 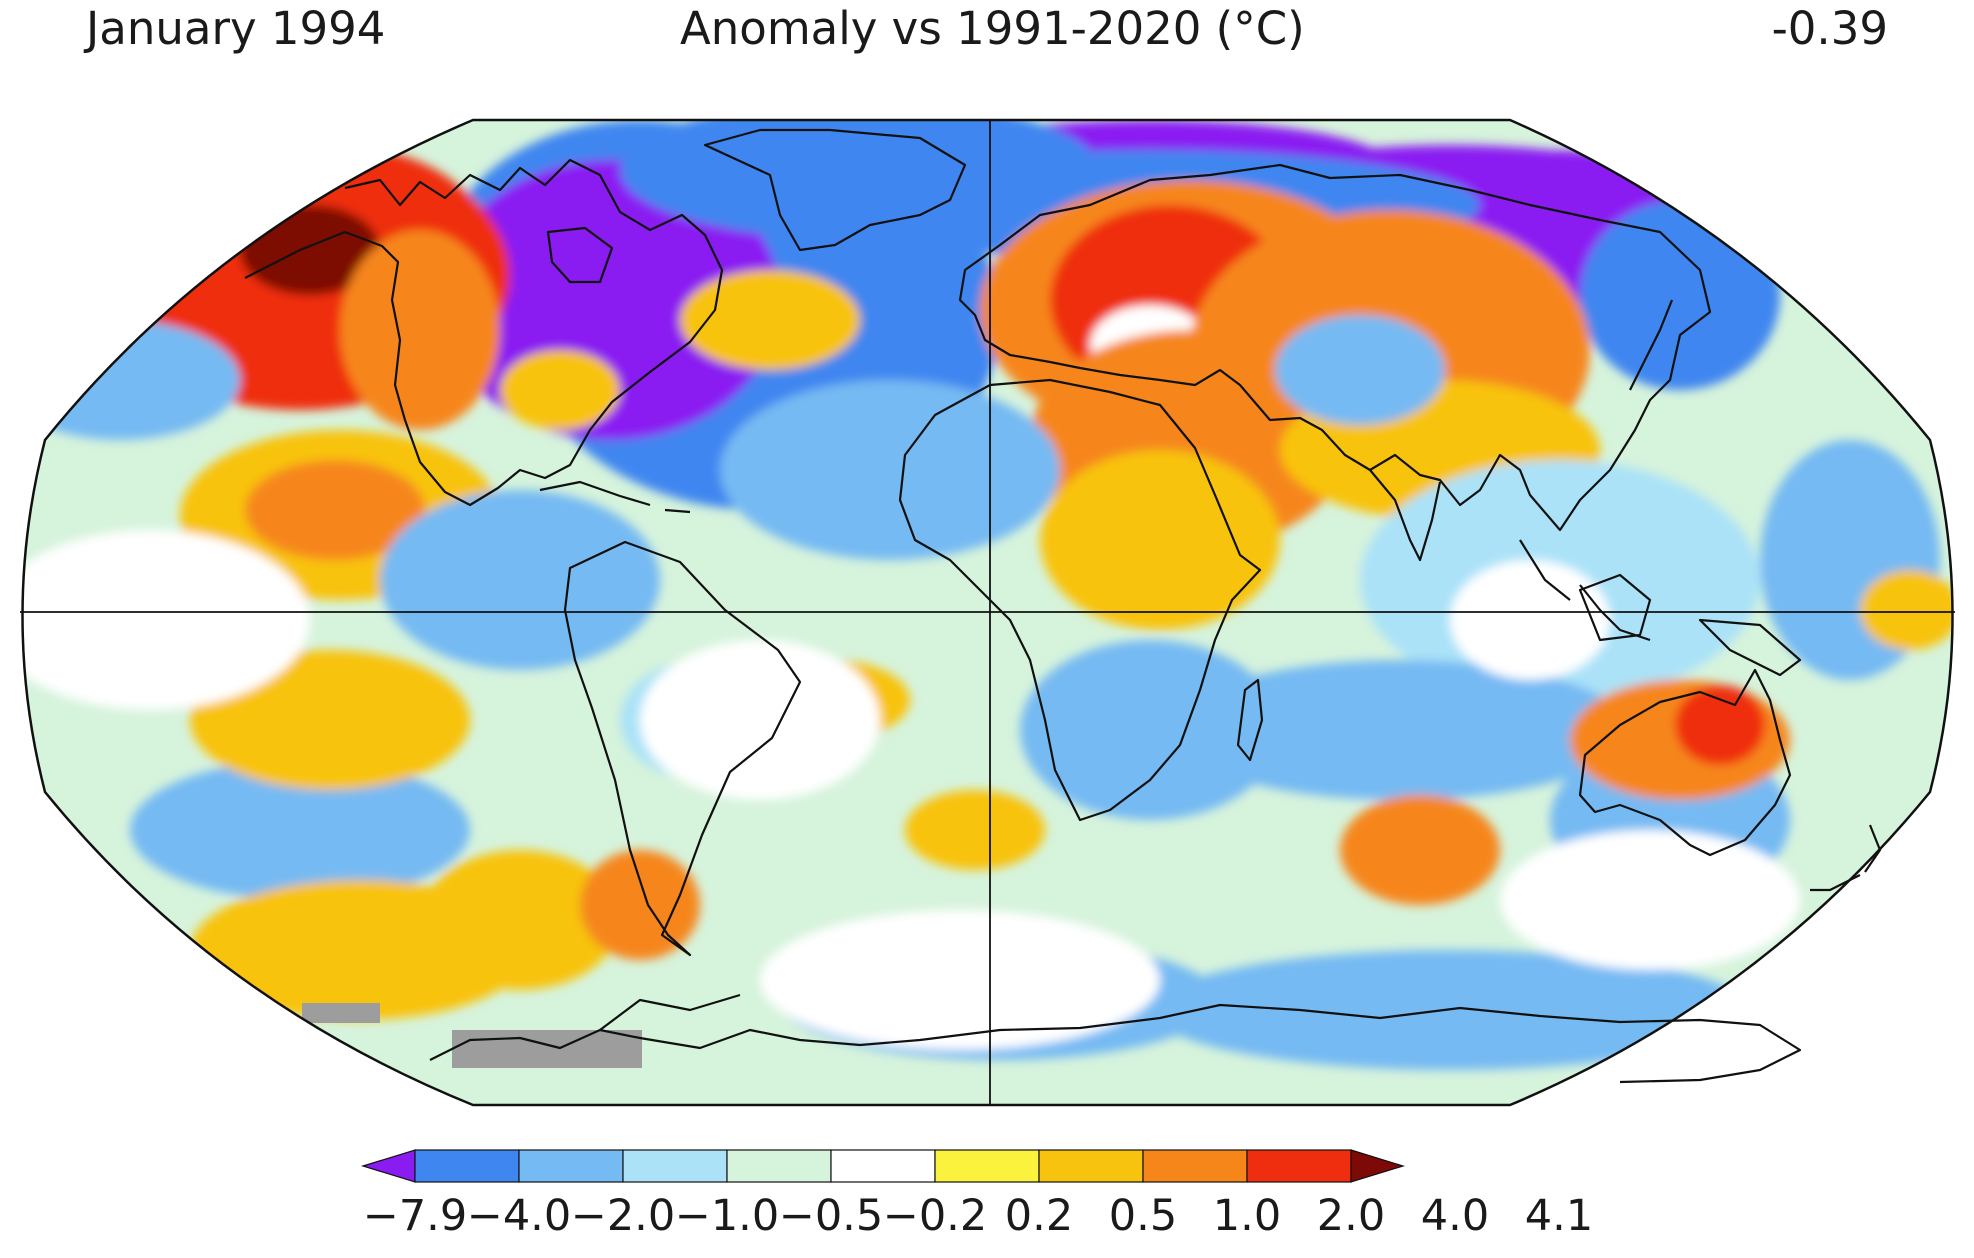 What do you see at coordinates (1651, 345) in the screenshot?
I see `coast-japan` at bounding box center [1651, 345].